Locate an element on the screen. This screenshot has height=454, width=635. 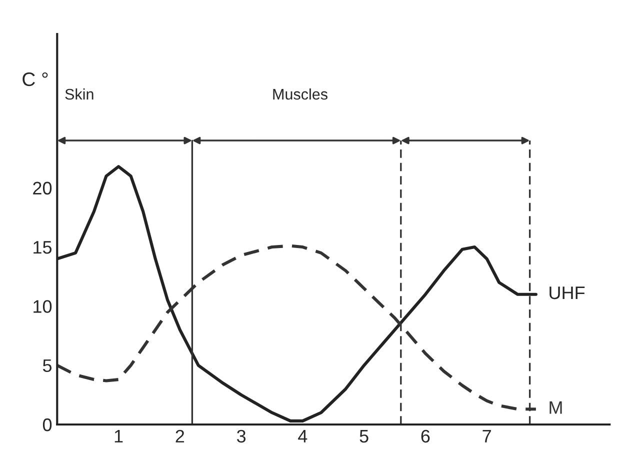
x-tick-label: 7 is located at coordinates (486, 436).